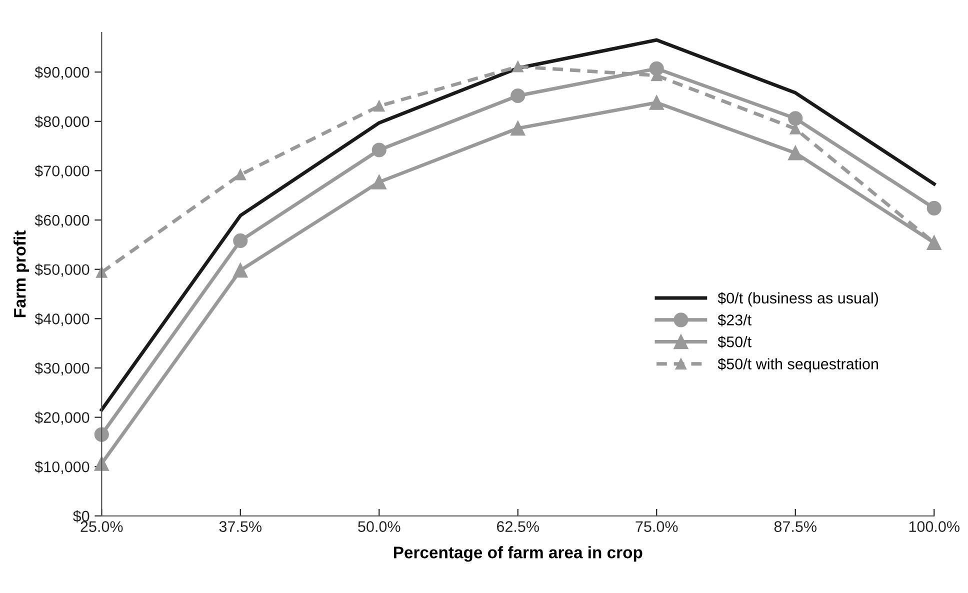 The image size is (968, 593). What do you see at coordinates (62, 418) in the screenshot?
I see `y-tick-label: $20,000` at bounding box center [62, 418].